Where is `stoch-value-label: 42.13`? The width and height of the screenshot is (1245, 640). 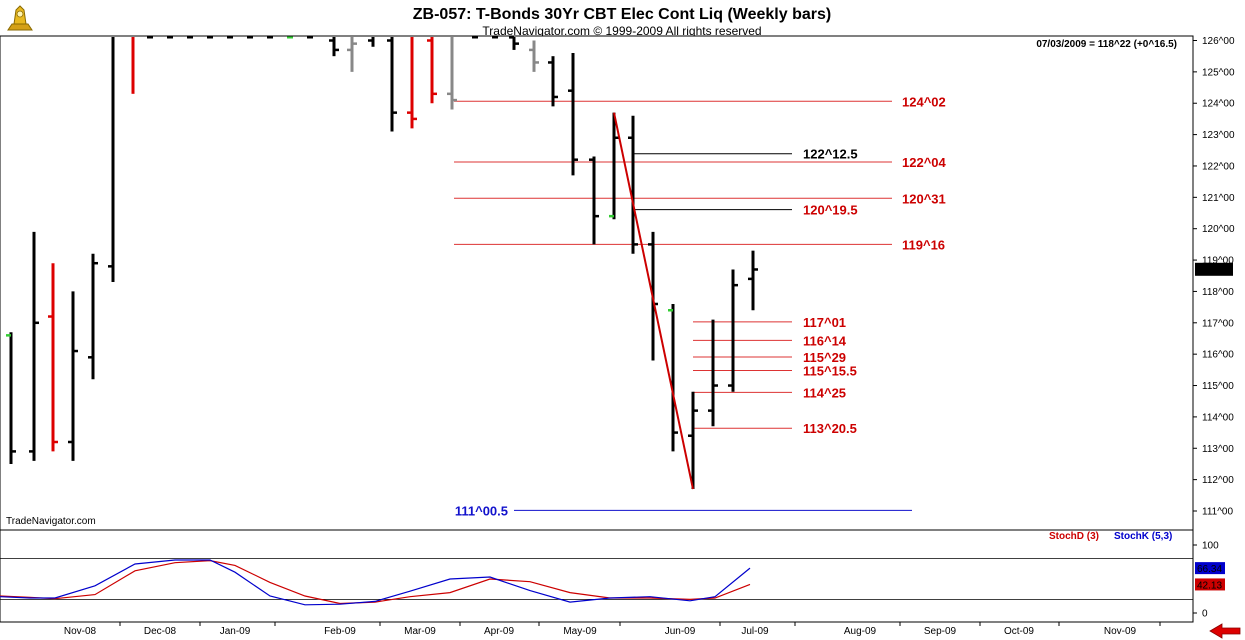
stoch-value-label: 42.13 is located at coordinates (1209, 585).